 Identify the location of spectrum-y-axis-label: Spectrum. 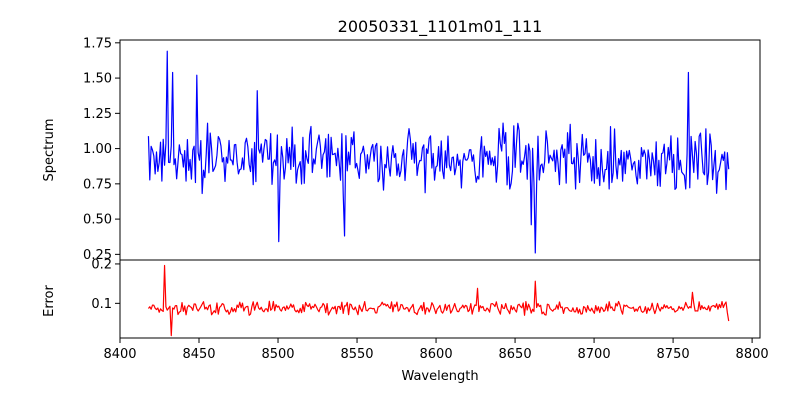
(49, 150).